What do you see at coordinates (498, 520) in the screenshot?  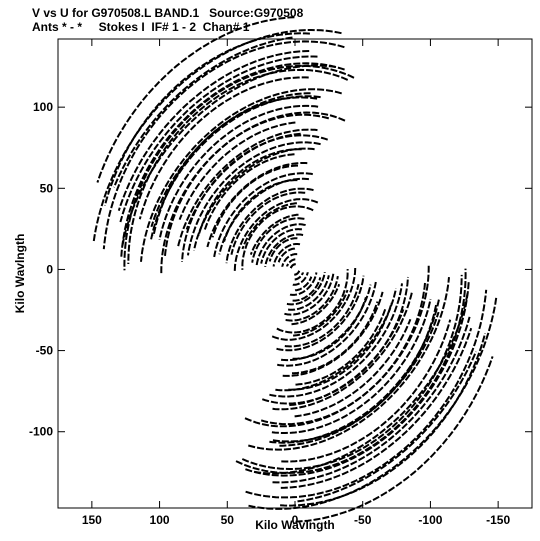 I see `x-tick-label: -150` at bounding box center [498, 520].